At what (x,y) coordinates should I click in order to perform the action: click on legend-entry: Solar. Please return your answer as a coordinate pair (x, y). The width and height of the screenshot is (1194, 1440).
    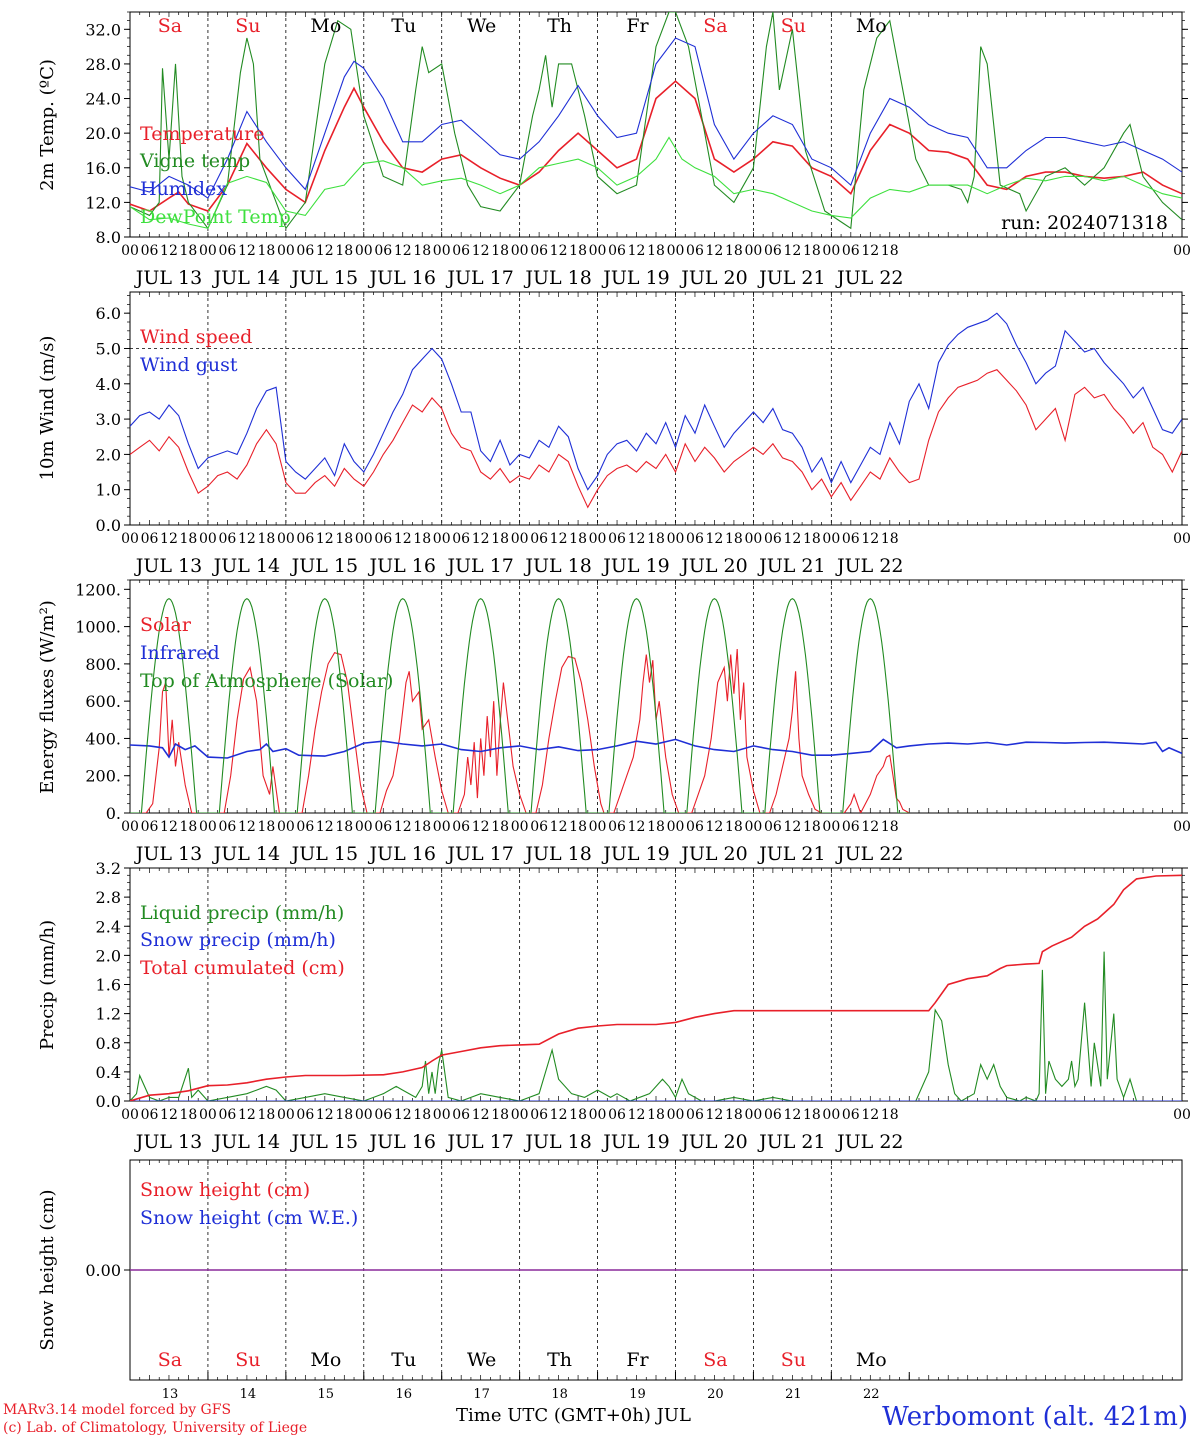
    Looking at the image, I should click on (166, 625).